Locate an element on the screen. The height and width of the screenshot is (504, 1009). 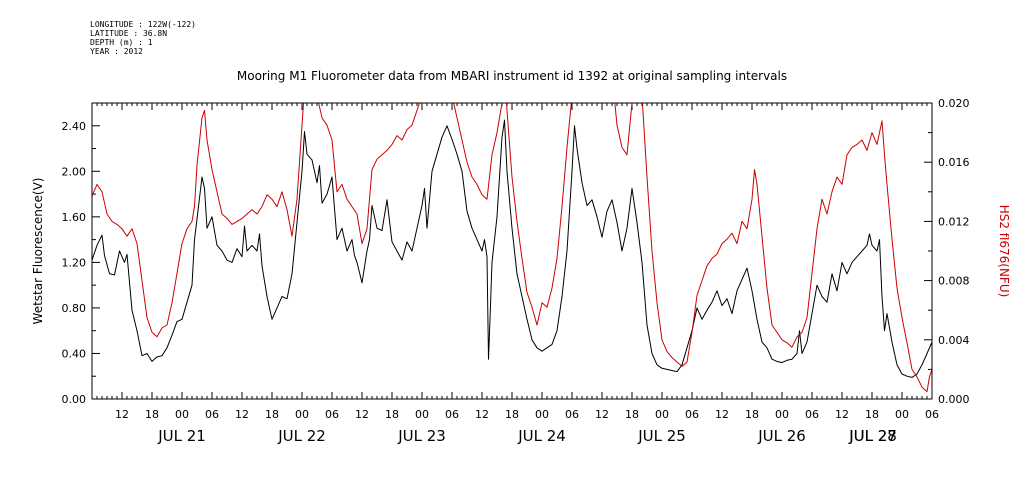
y-left-tick-label: 1.60 is located at coordinates (74, 217).